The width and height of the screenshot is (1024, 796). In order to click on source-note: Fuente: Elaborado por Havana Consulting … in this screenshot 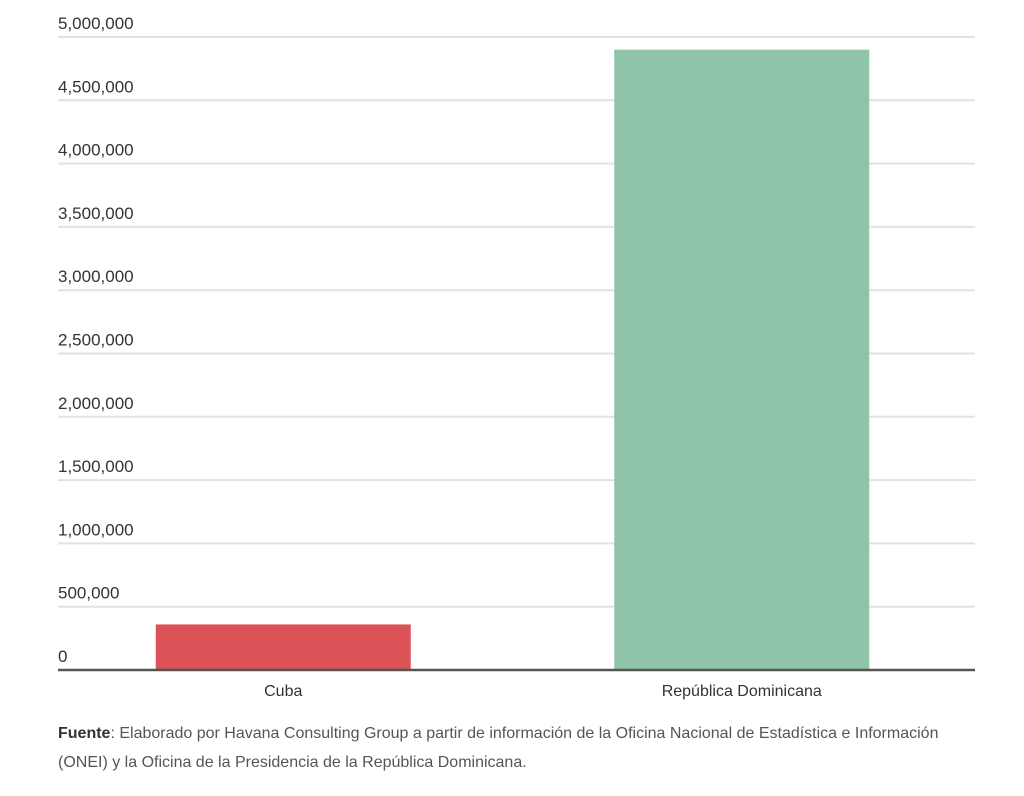, I will do `click(508, 748)`.